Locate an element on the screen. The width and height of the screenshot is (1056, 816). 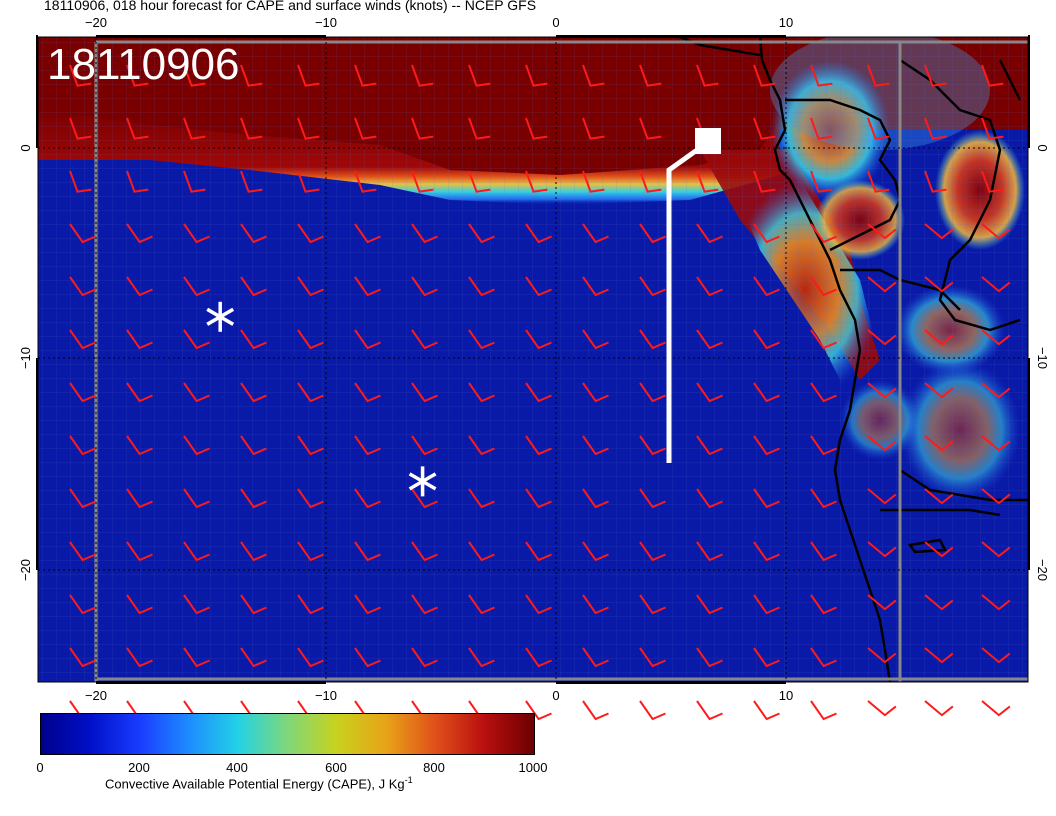
markers is located at coordinates (321, 399).